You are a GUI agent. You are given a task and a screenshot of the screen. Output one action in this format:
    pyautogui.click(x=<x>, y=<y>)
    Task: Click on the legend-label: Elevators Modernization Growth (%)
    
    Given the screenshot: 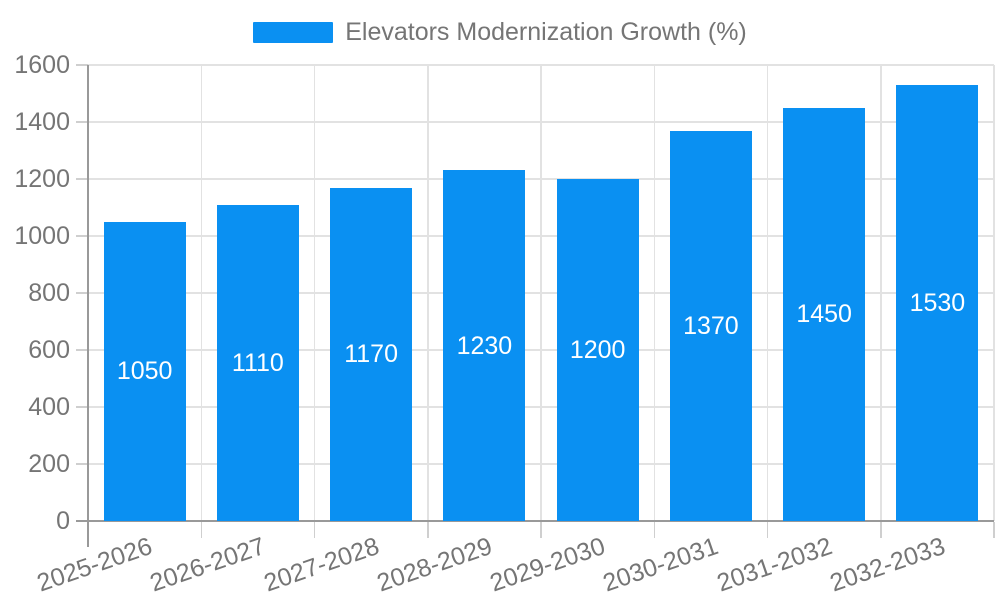 What is the action you would take?
    pyautogui.click(x=546, y=32)
    